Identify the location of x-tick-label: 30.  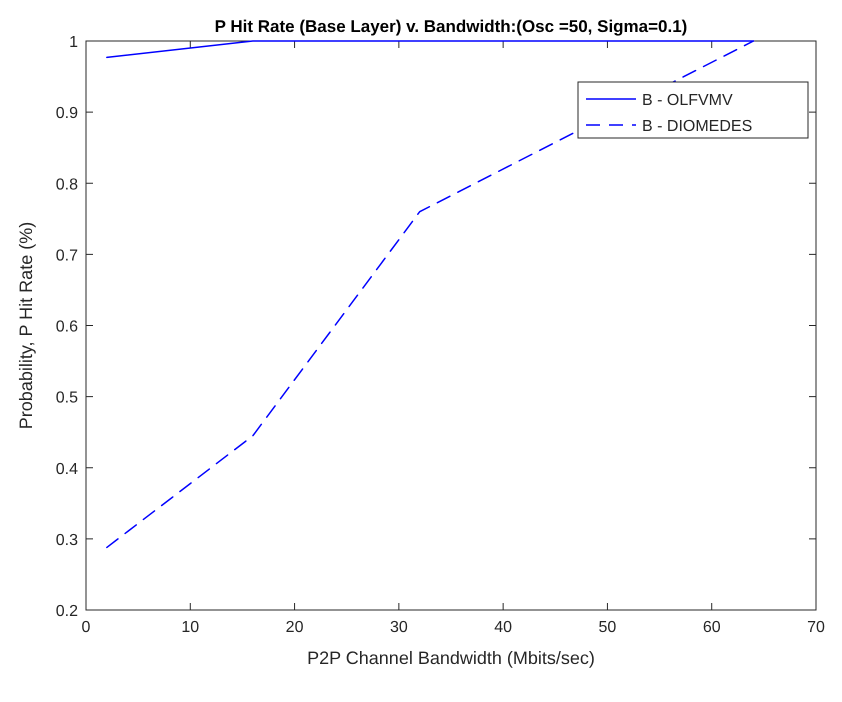
(399, 627).